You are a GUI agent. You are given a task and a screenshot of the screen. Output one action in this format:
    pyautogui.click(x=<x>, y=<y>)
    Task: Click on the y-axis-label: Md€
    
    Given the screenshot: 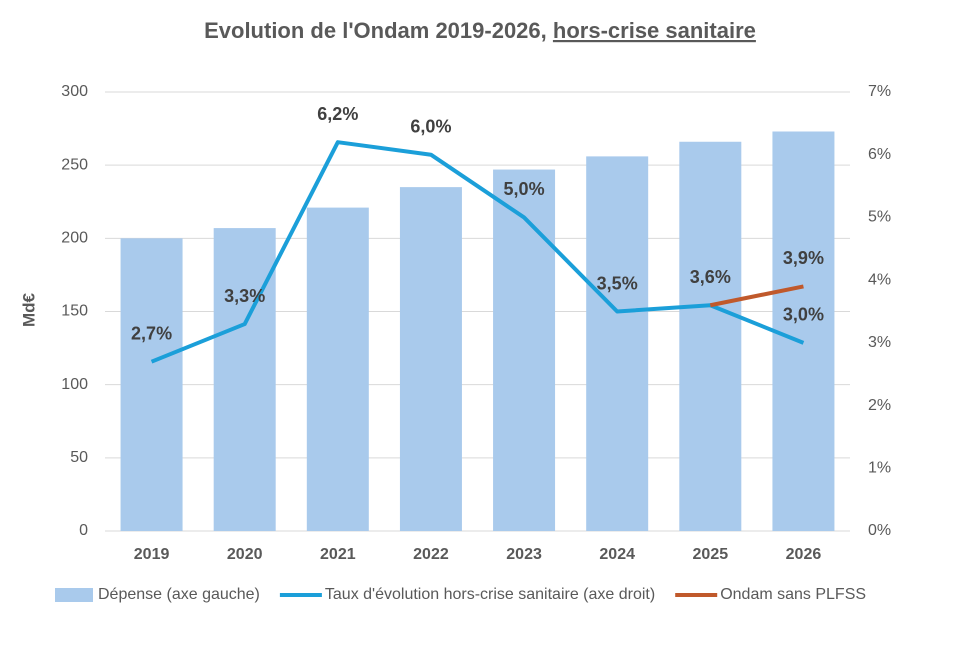 What is the action you would take?
    pyautogui.click(x=28, y=309)
    